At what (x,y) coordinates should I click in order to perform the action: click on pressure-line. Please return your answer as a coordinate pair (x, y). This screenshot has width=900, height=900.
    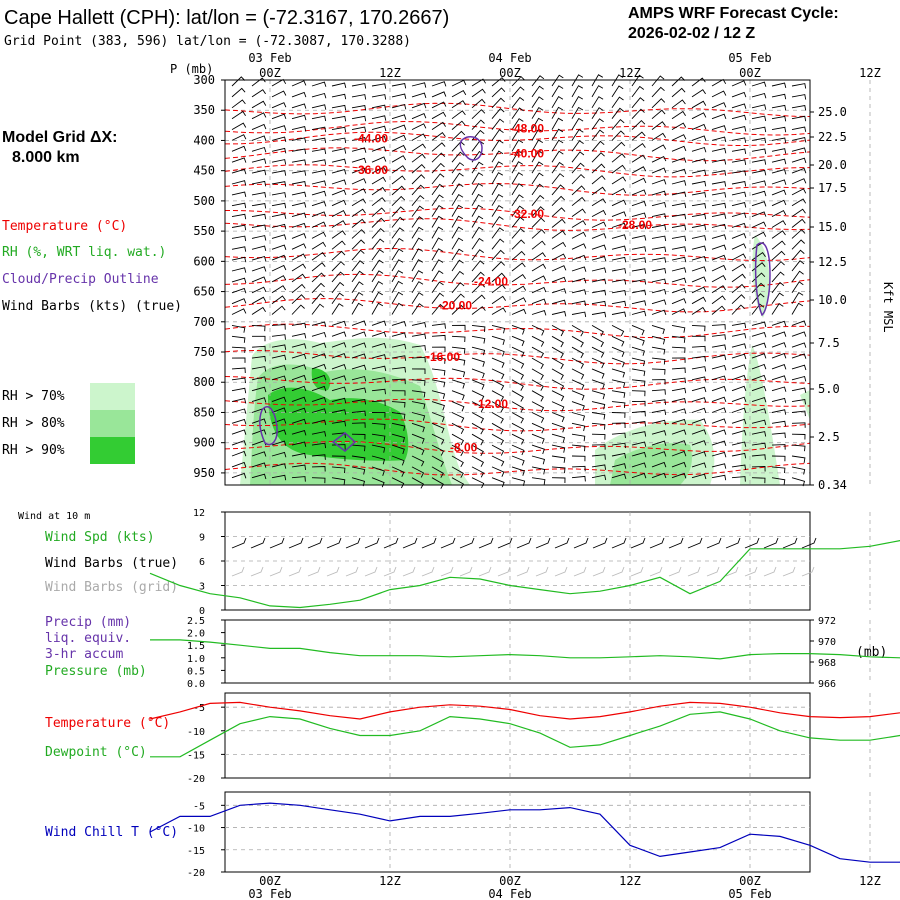
    Looking at the image, I should click on (525, 649).